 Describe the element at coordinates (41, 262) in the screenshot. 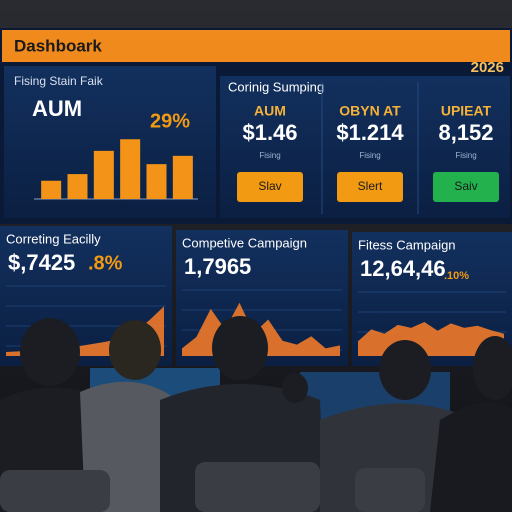

I see `campaign-value: $,7425` at that location.